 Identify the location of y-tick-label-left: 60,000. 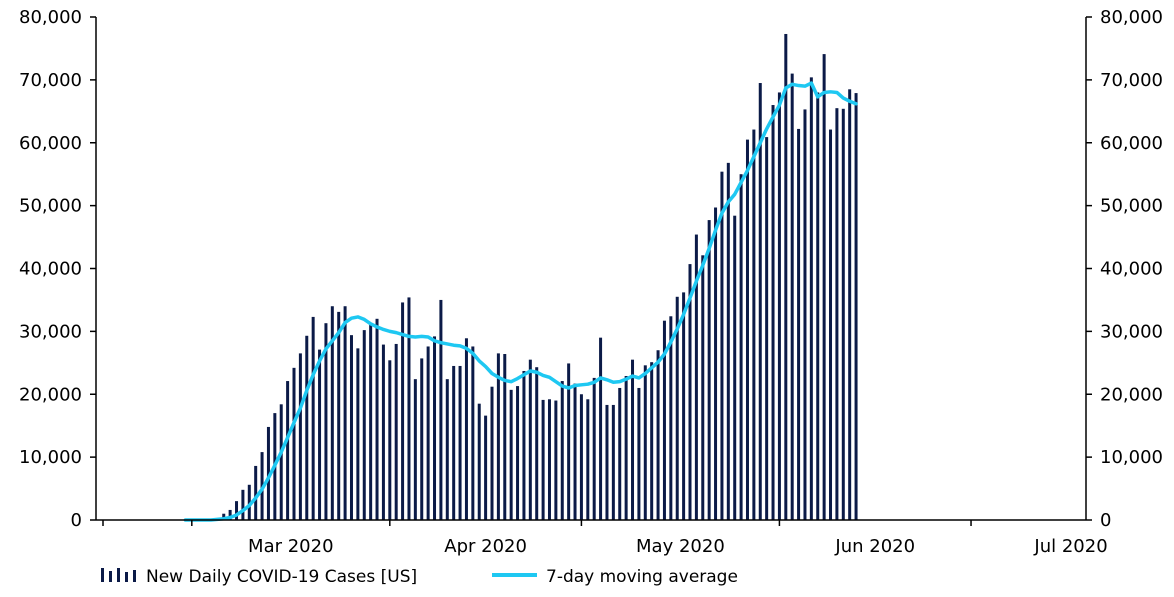
(50, 143).